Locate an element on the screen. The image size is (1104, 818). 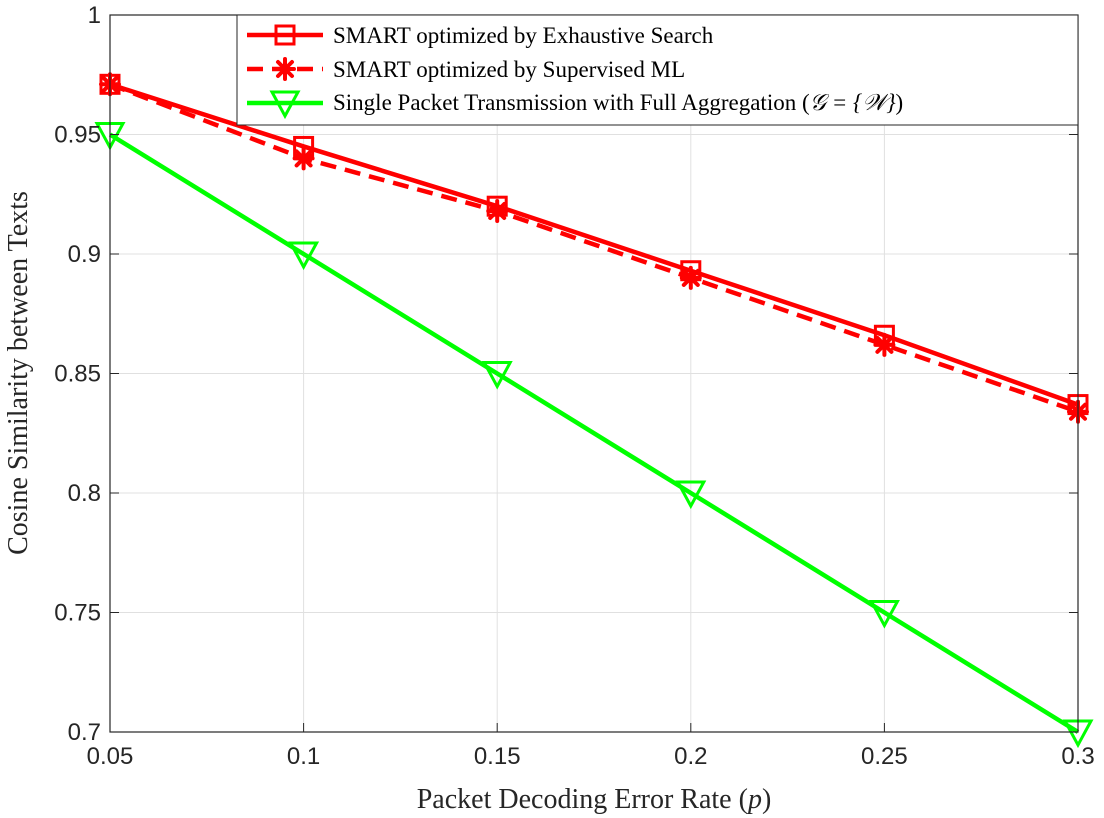
y-axis-title: Cosine Similarity between Texts is located at coordinates (18, 373).